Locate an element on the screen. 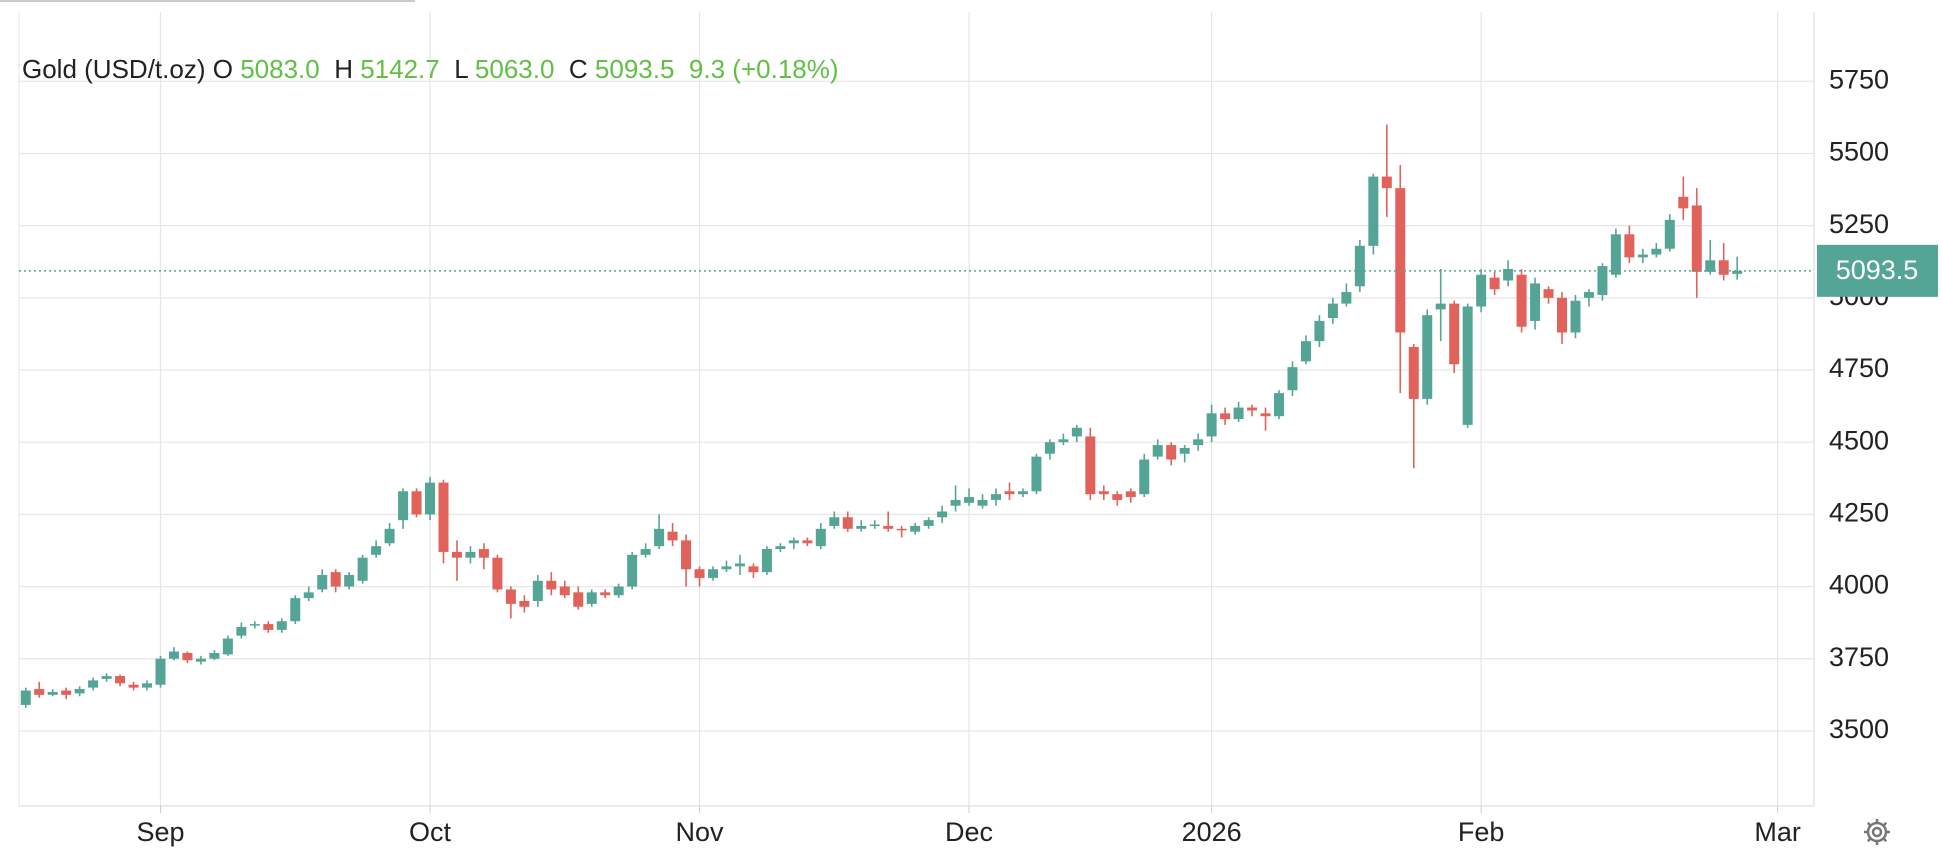 The height and width of the screenshot is (860, 1942). x-tick-label: Feb is located at coordinates (1481, 832).